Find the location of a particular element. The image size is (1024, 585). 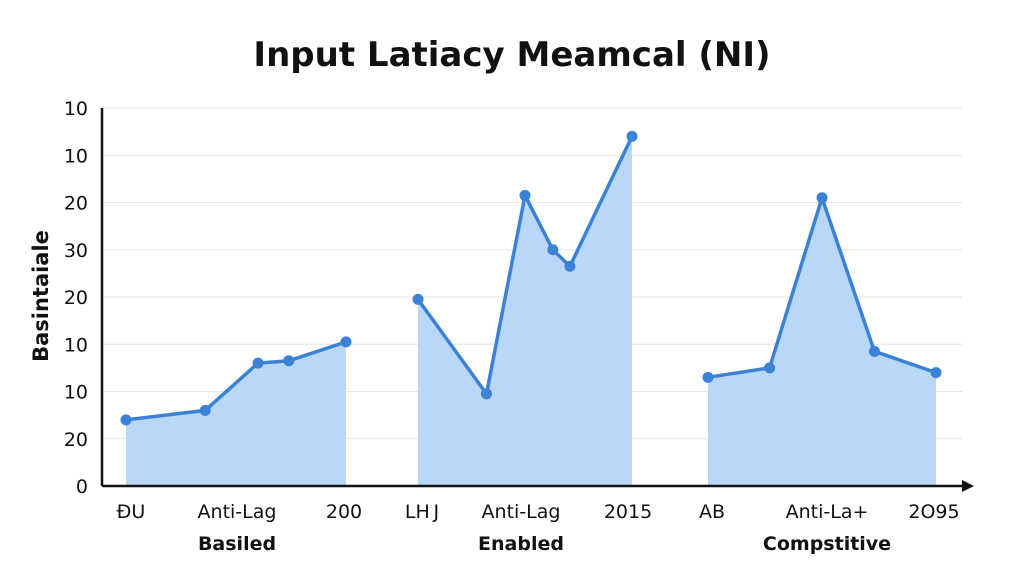

x-tick-label: 2O95 is located at coordinates (933, 512).